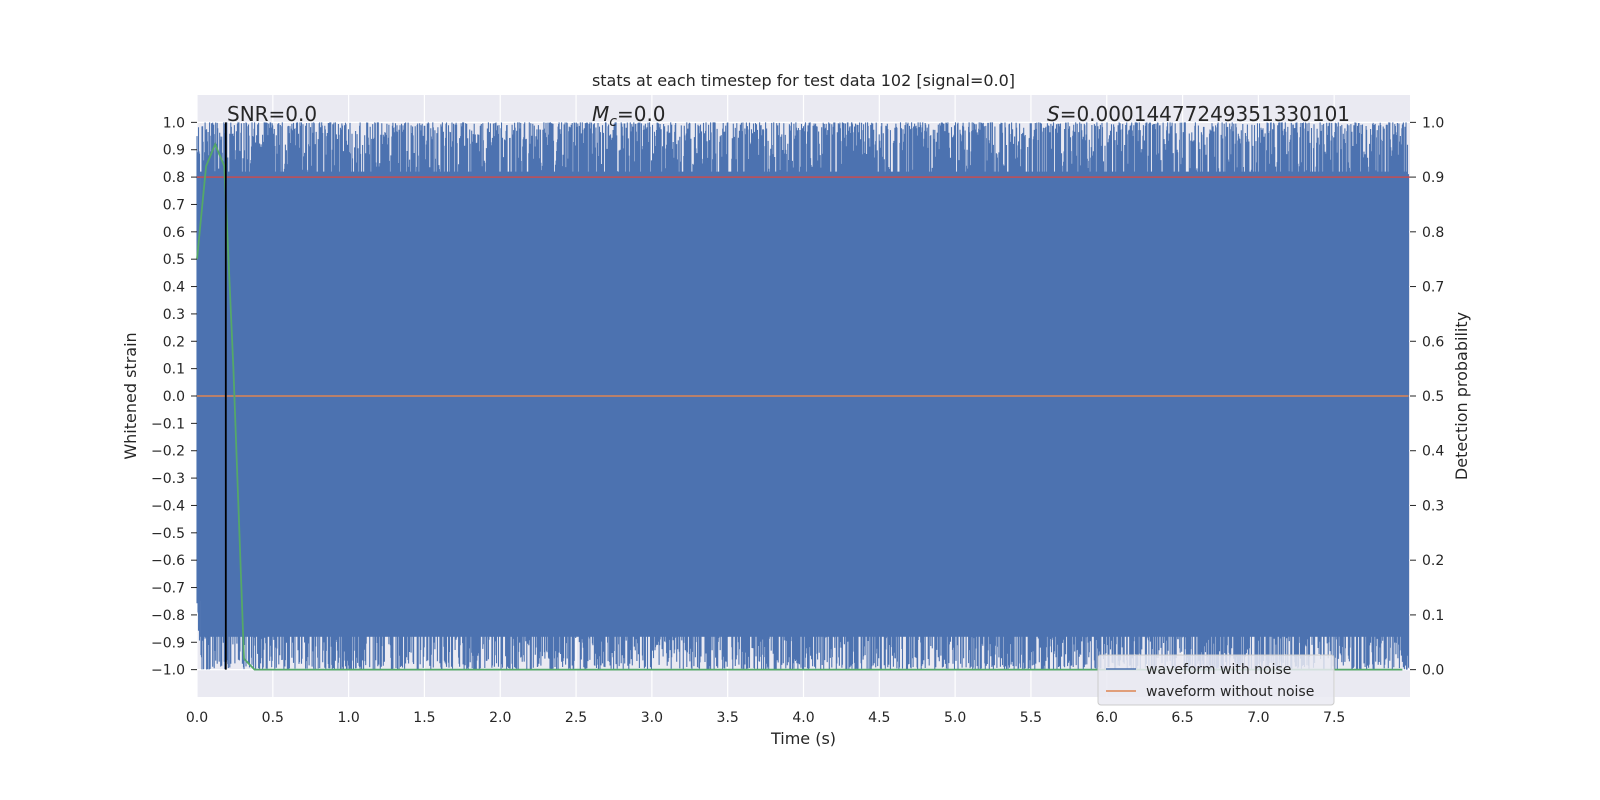 This screenshot has height=800, width=1600. I want to click on x-tick-label: 0.5, so click(273, 718).